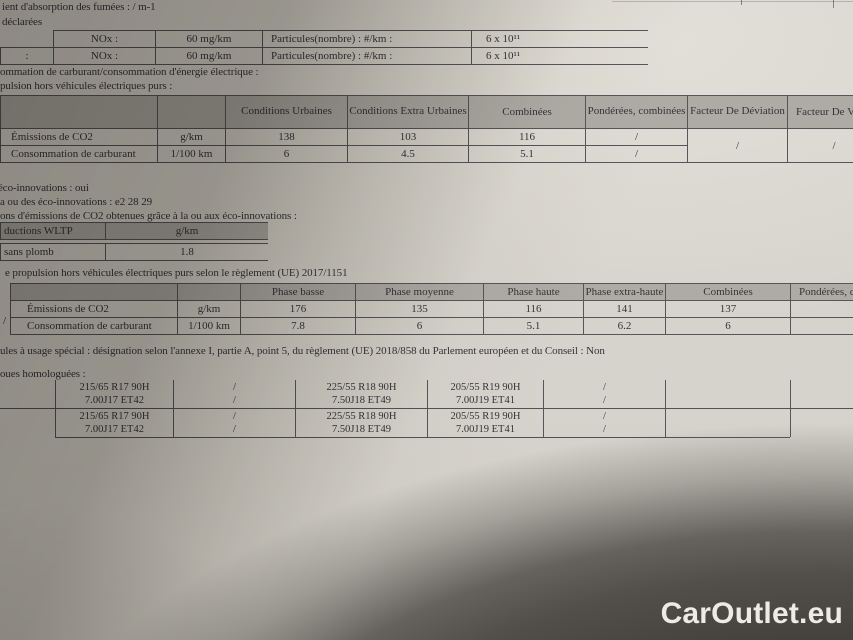 This screenshot has height=640, width=853. Describe the element at coordinates (422, 437) in the screenshot. I see `tyre-table-bottom-line` at that location.